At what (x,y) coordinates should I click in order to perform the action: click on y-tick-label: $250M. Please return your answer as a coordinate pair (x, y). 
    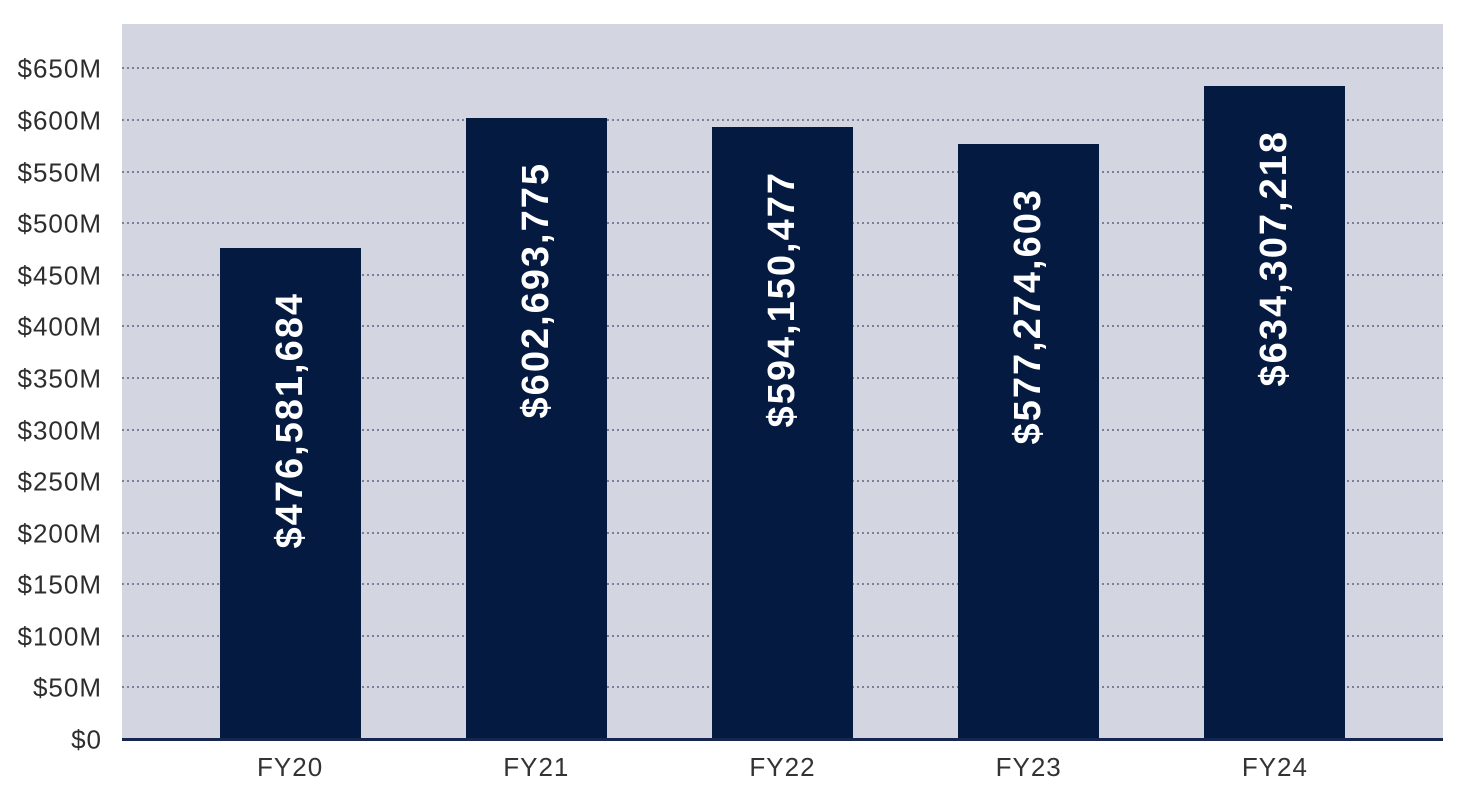
    Looking at the image, I should click on (59, 481).